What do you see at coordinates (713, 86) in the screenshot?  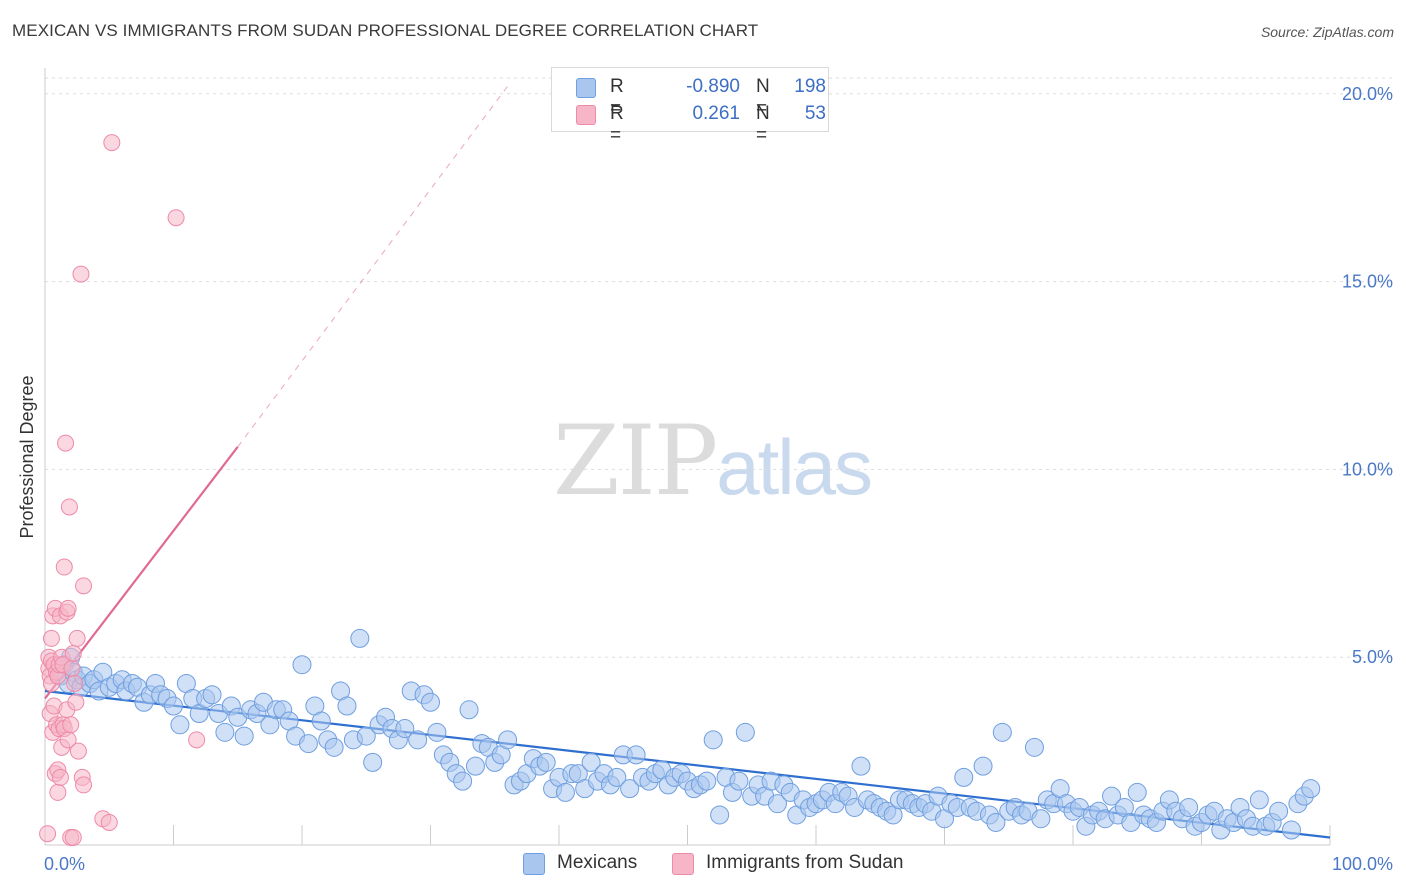 I see `legend-r-value: -0.890` at bounding box center [713, 86].